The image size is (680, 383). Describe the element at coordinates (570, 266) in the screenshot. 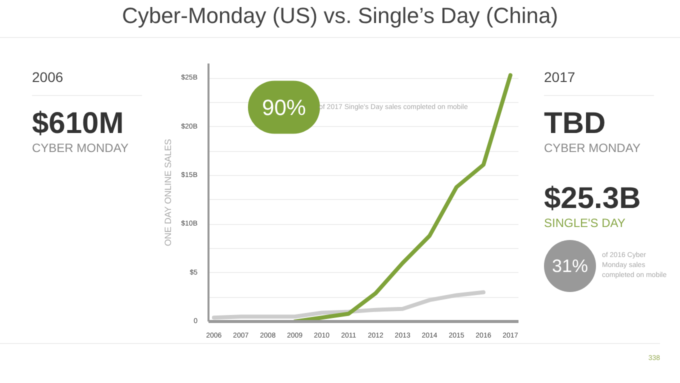

I see `text: 31%` at that location.